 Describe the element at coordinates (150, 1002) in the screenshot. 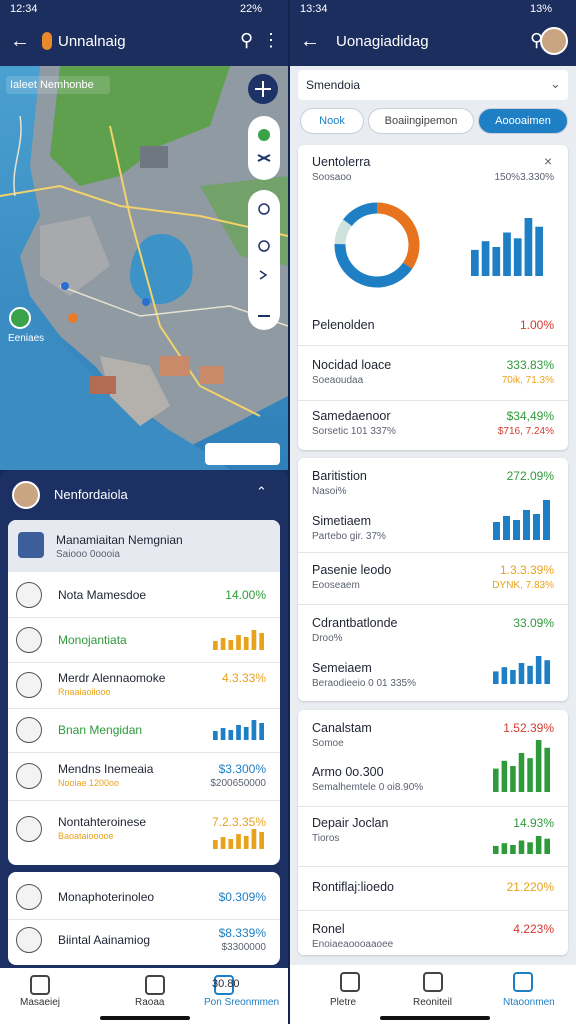

I see `nav-label: Raoaa` at that location.